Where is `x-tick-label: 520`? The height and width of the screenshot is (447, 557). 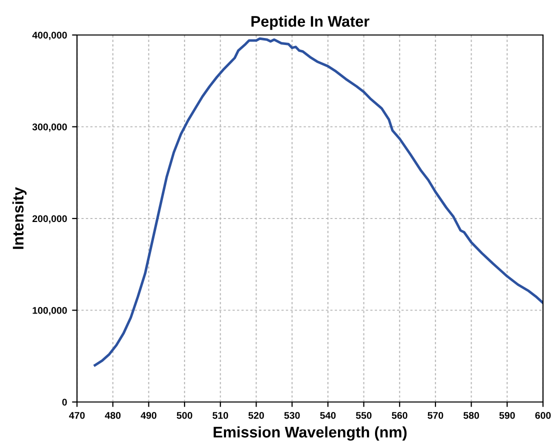
x-tick-label: 520 is located at coordinates (256, 415).